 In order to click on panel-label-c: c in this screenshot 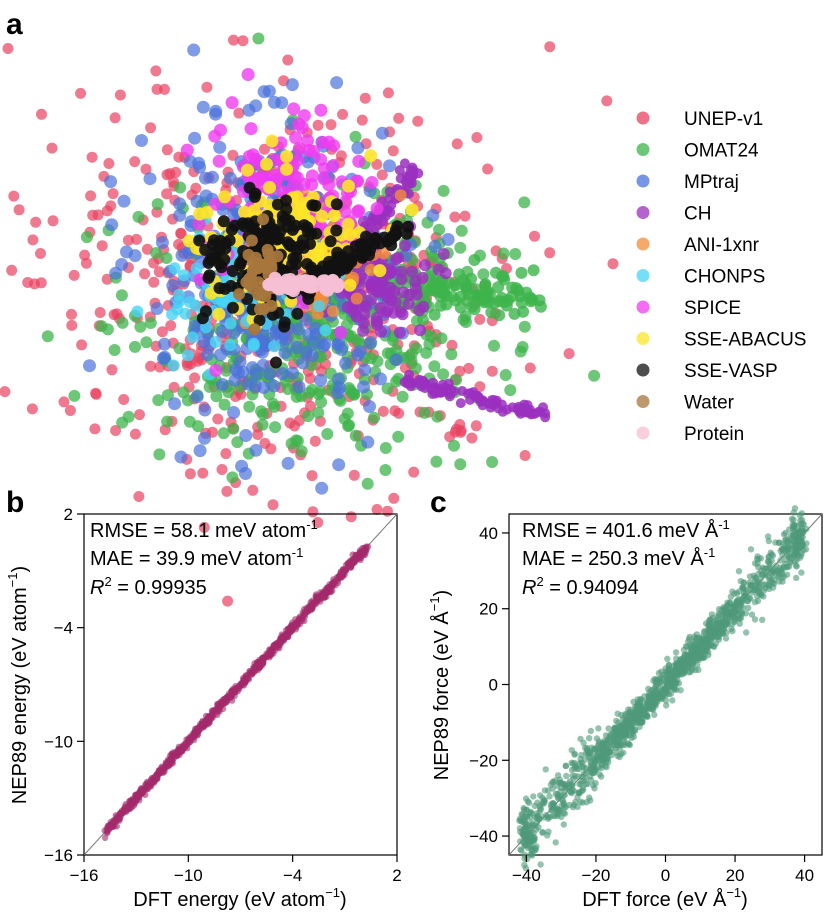, I will do `click(438, 502)`.